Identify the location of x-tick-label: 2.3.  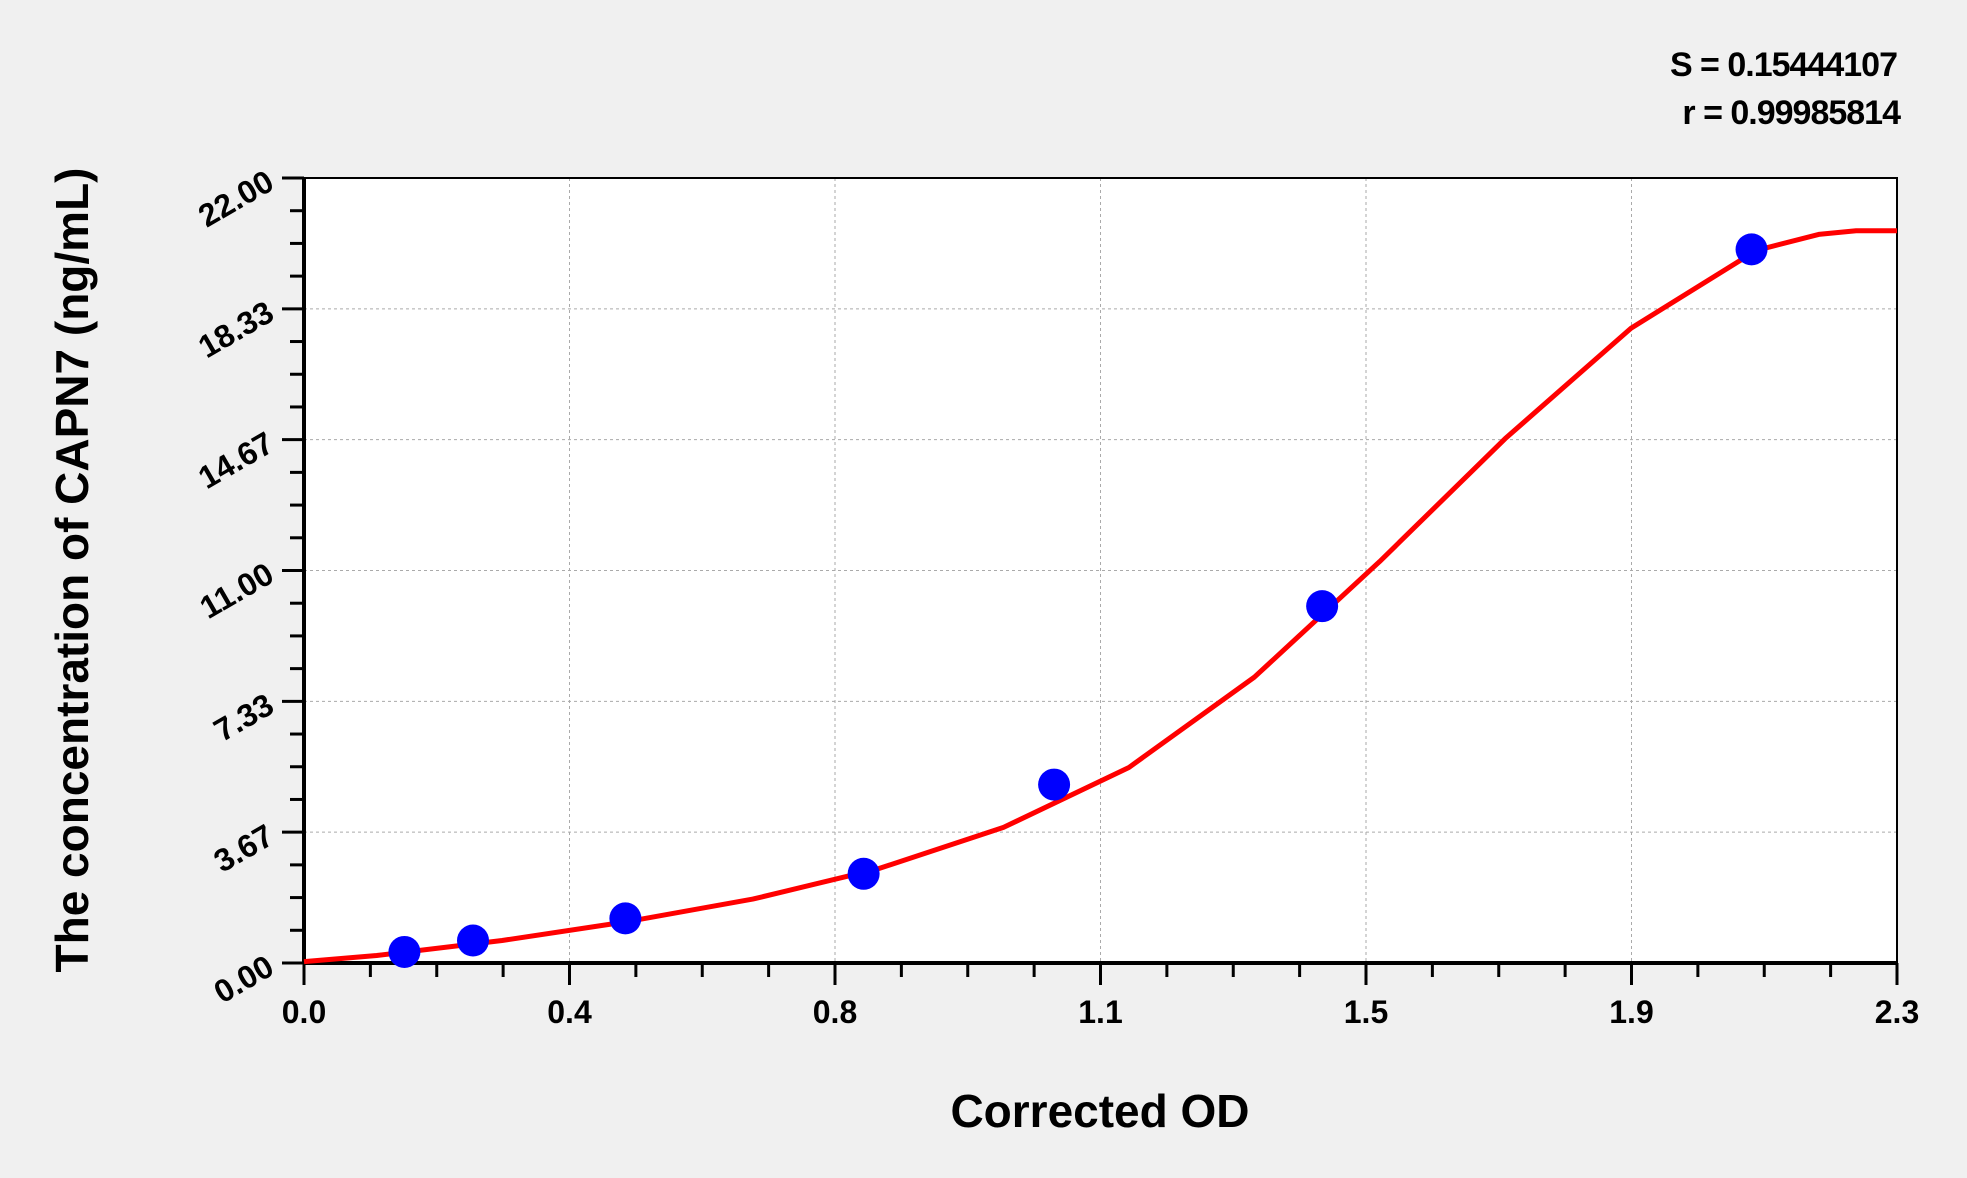
(1897, 1012).